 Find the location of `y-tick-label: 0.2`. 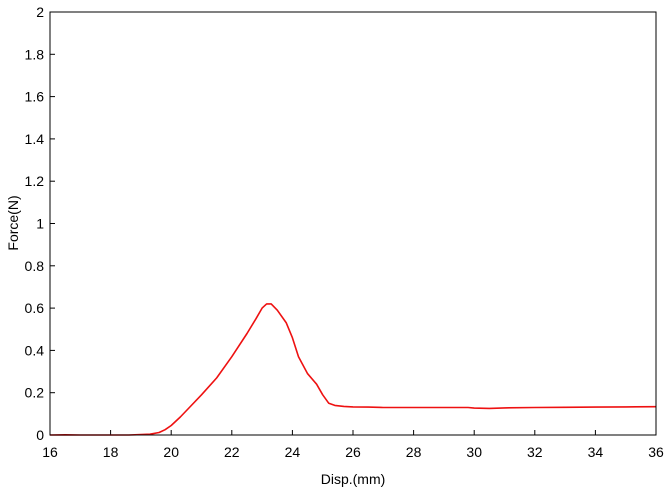

y-tick-label: 0.2 is located at coordinates (35, 393).